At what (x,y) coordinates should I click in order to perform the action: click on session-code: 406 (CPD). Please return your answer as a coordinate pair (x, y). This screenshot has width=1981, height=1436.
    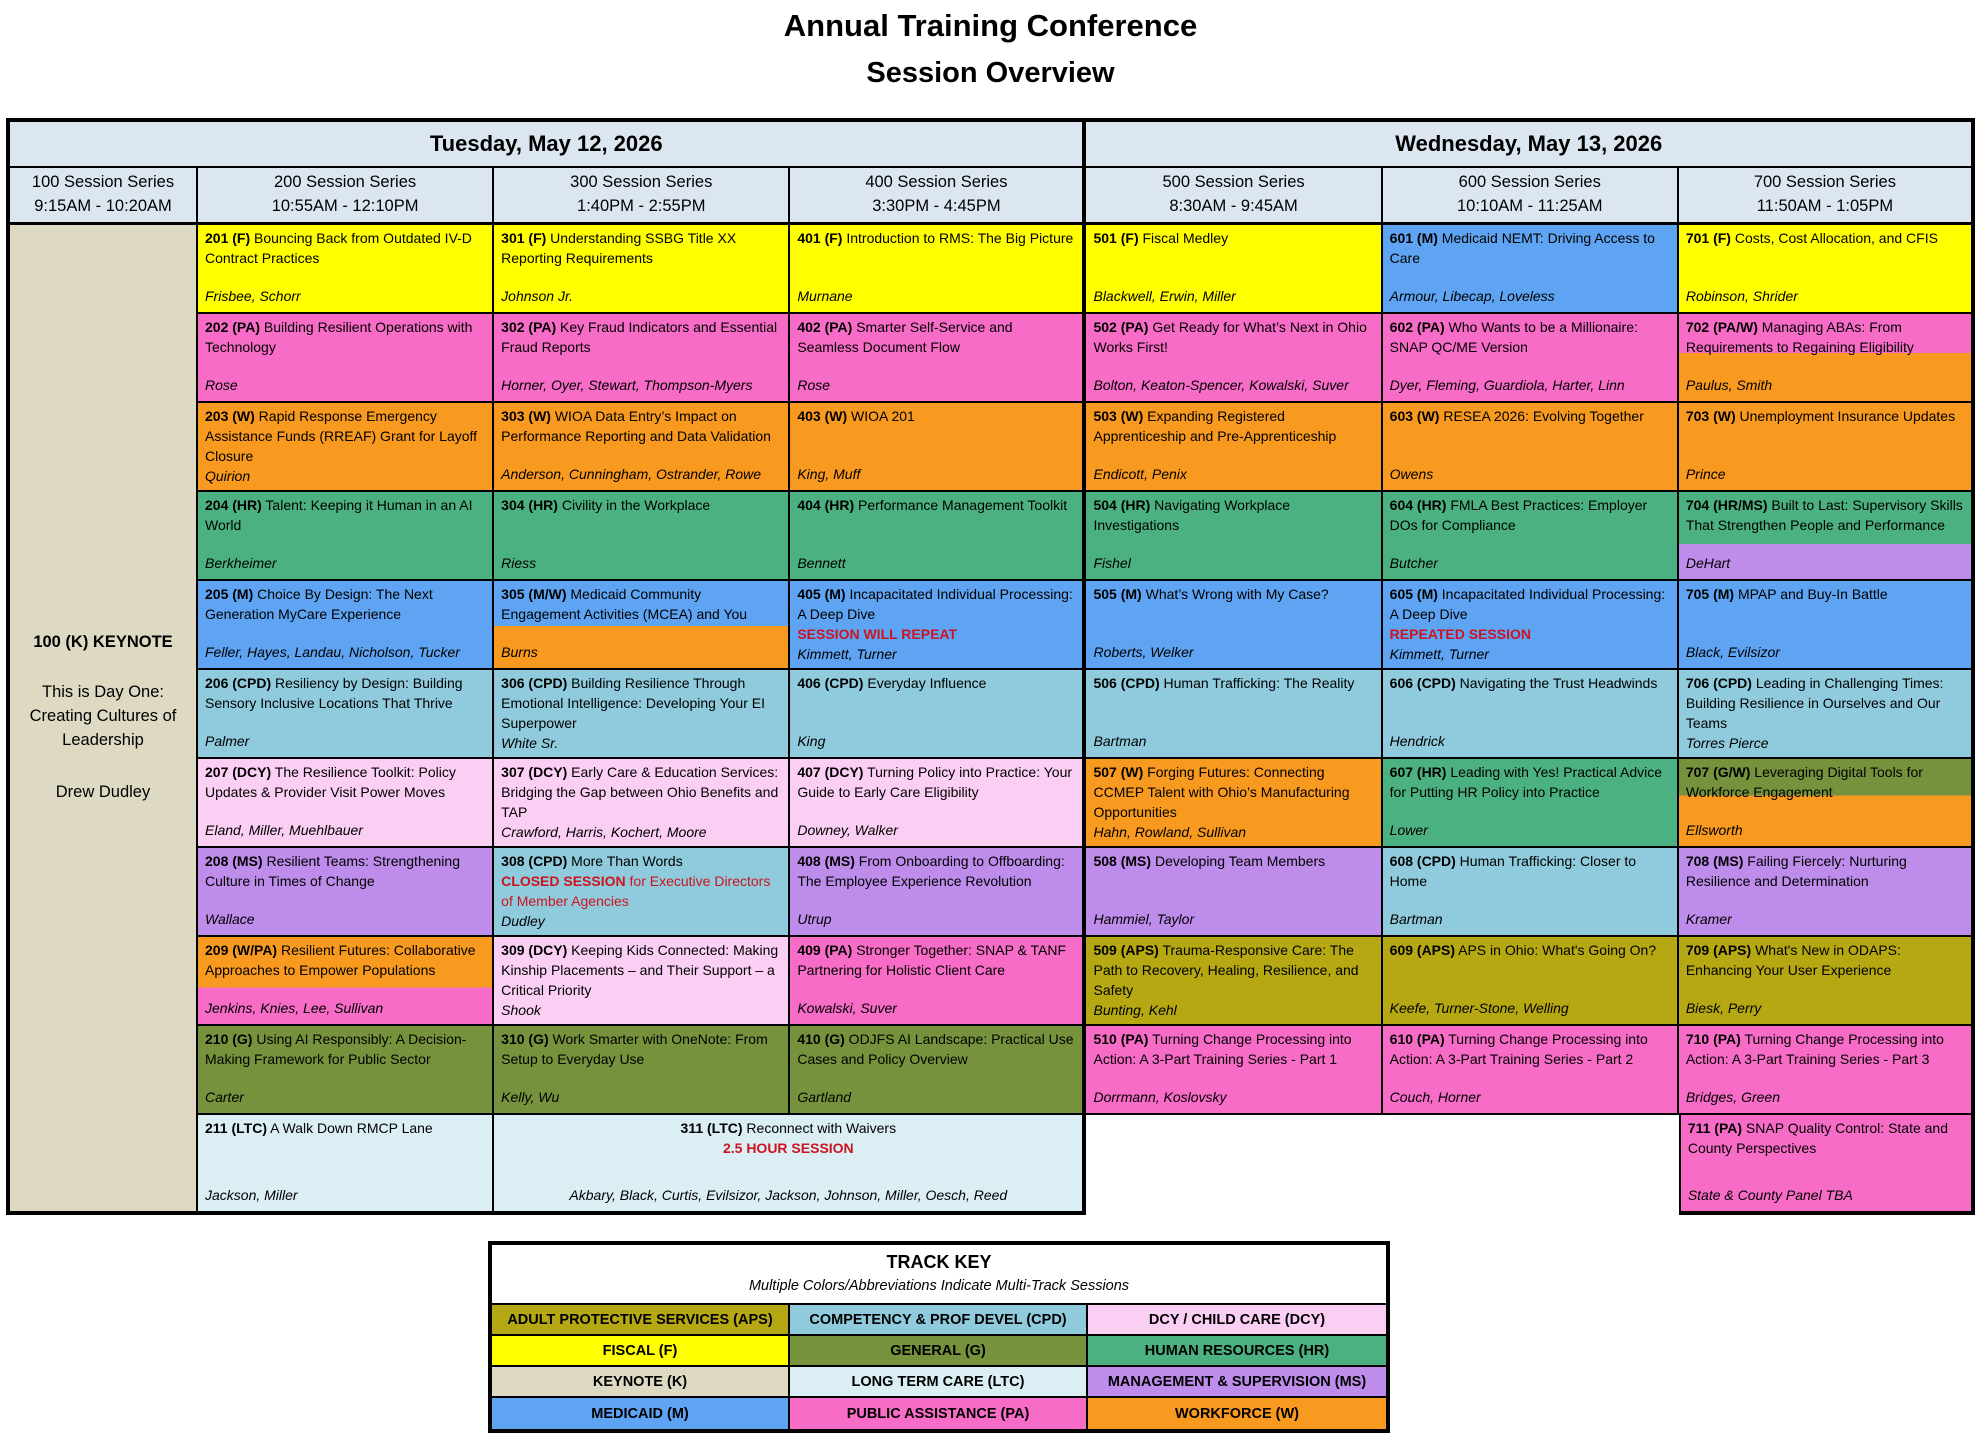
    Looking at the image, I should click on (830, 683).